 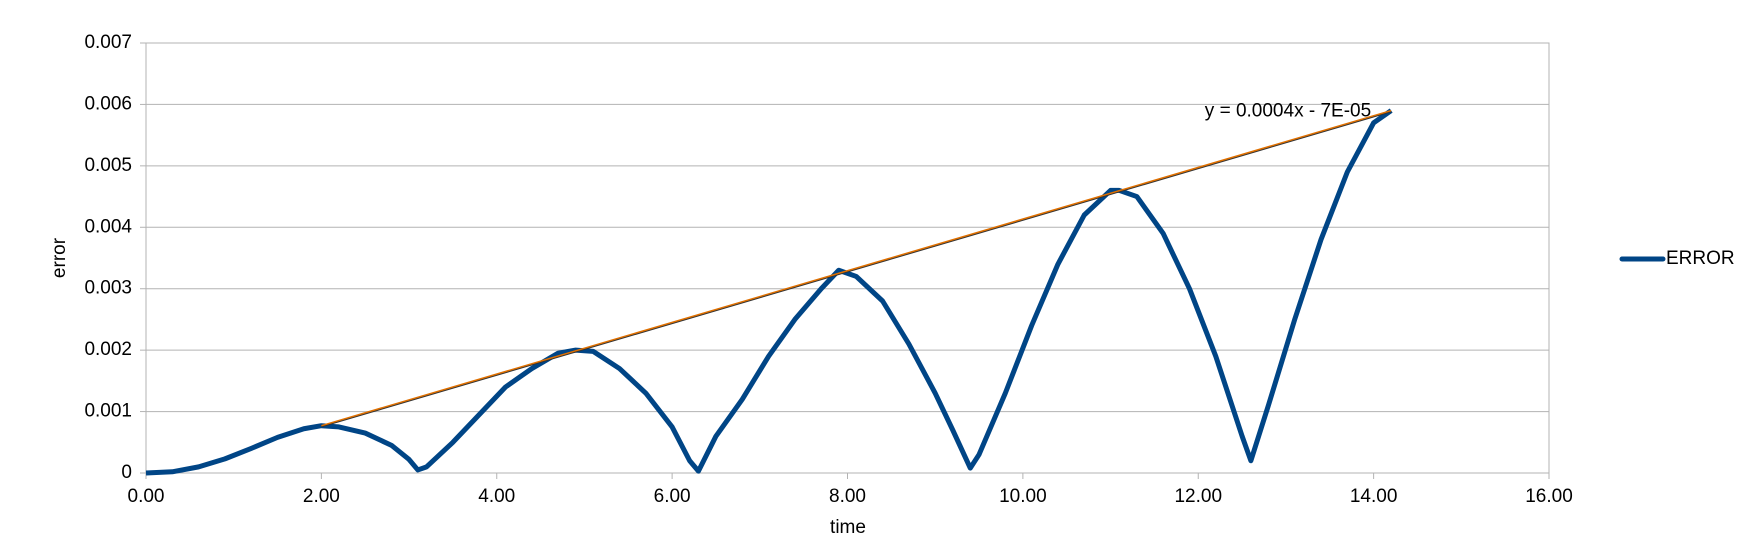 What do you see at coordinates (59, 257) in the screenshot?
I see `y-axis-label: error` at bounding box center [59, 257].